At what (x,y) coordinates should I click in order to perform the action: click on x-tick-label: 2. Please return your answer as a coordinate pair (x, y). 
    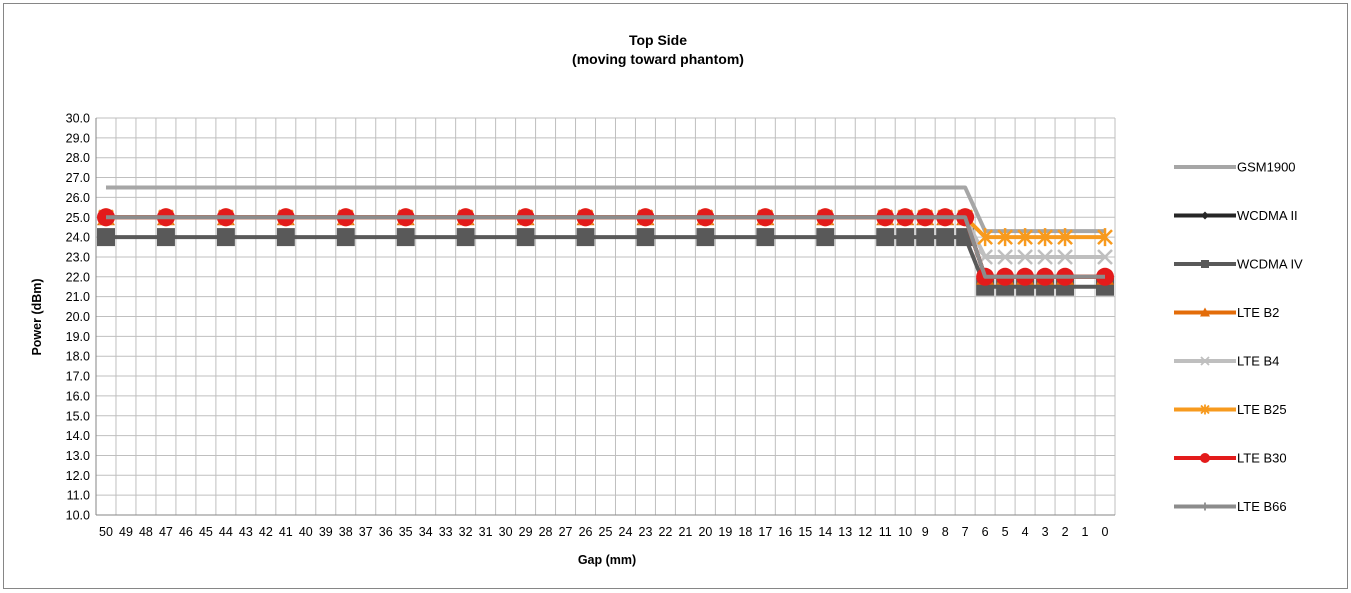
    Looking at the image, I should click on (1065, 532).